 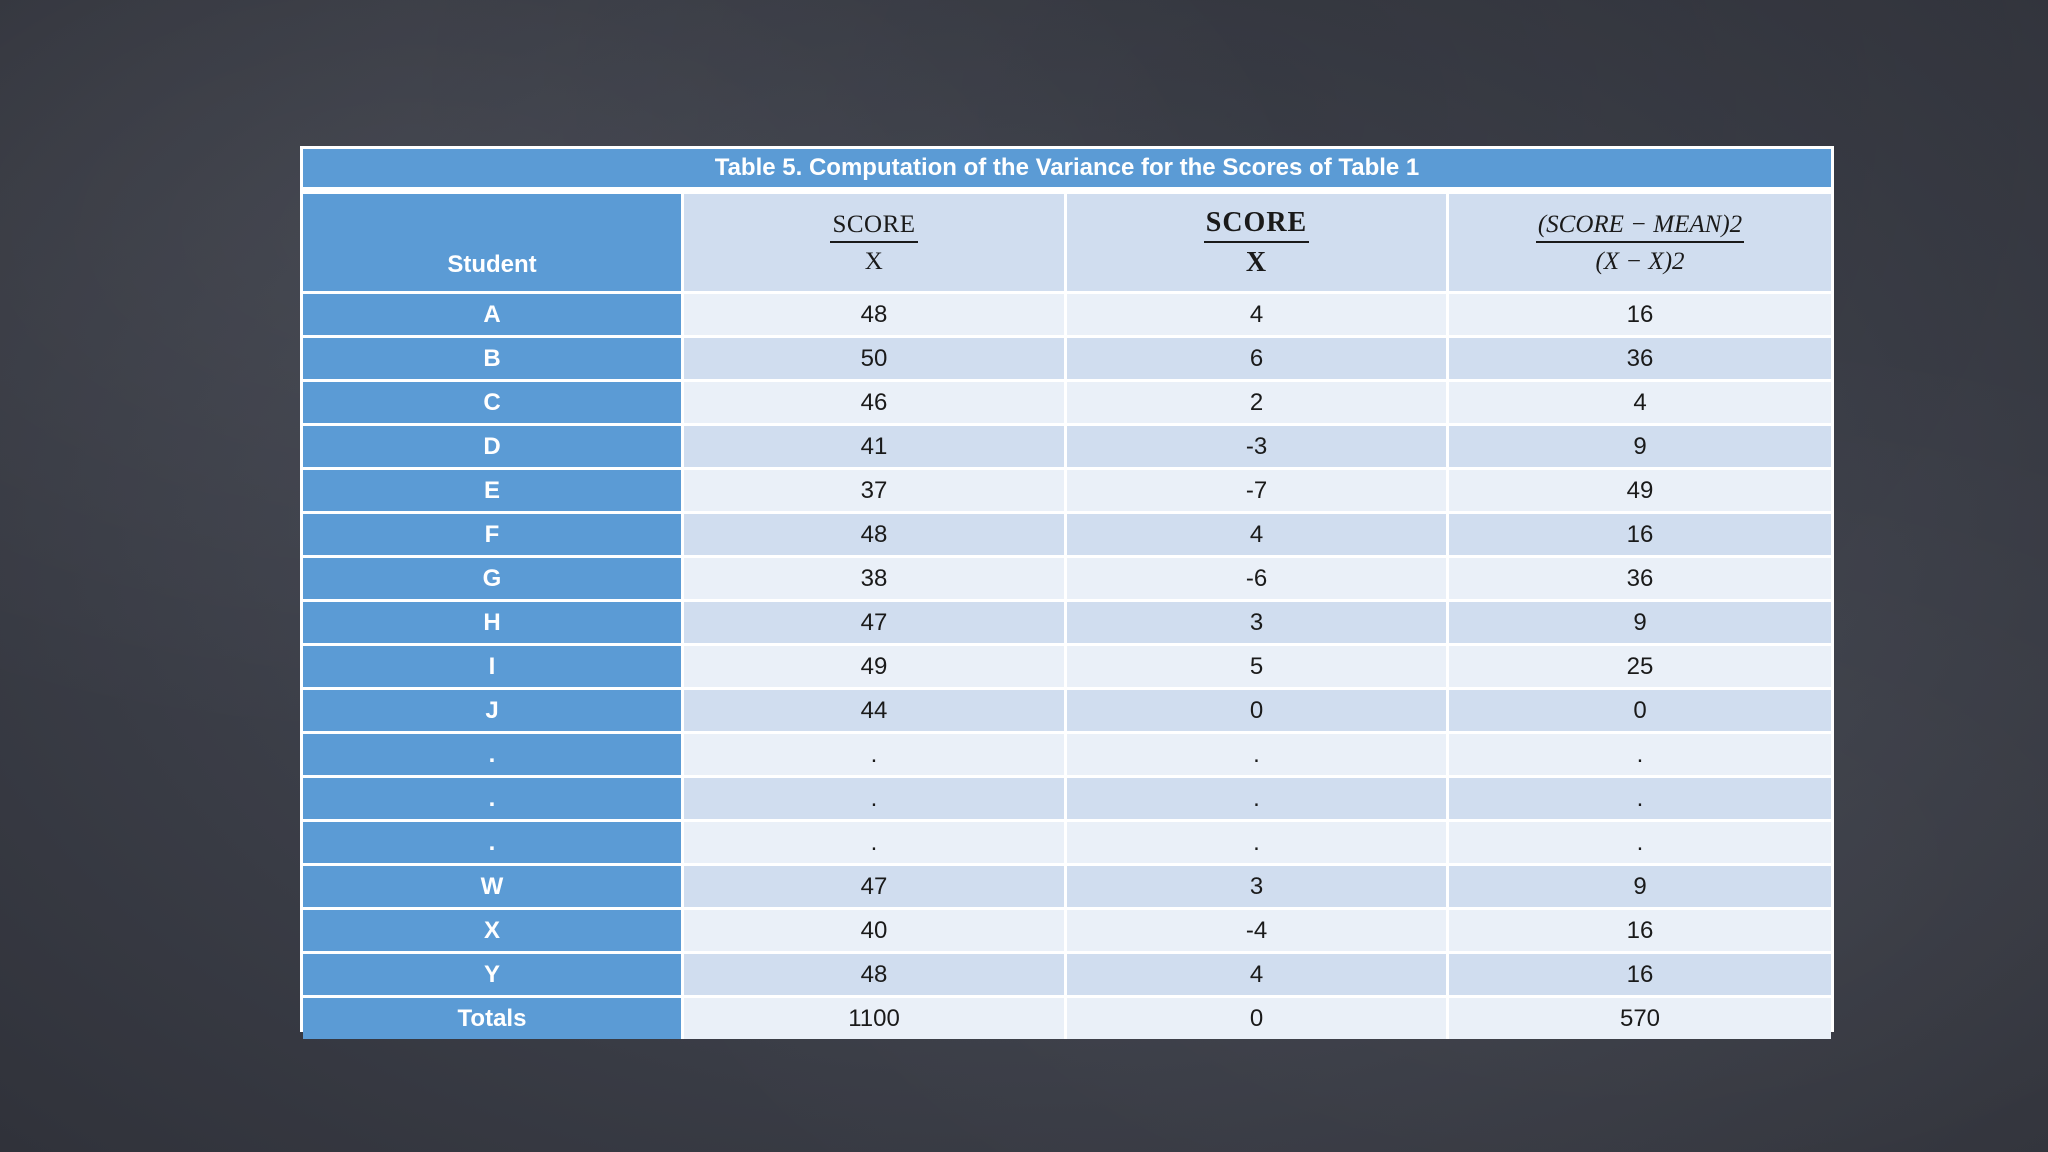 What do you see at coordinates (493, 624) in the screenshot?
I see `student-cell: H` at bounding box center [493, 624].